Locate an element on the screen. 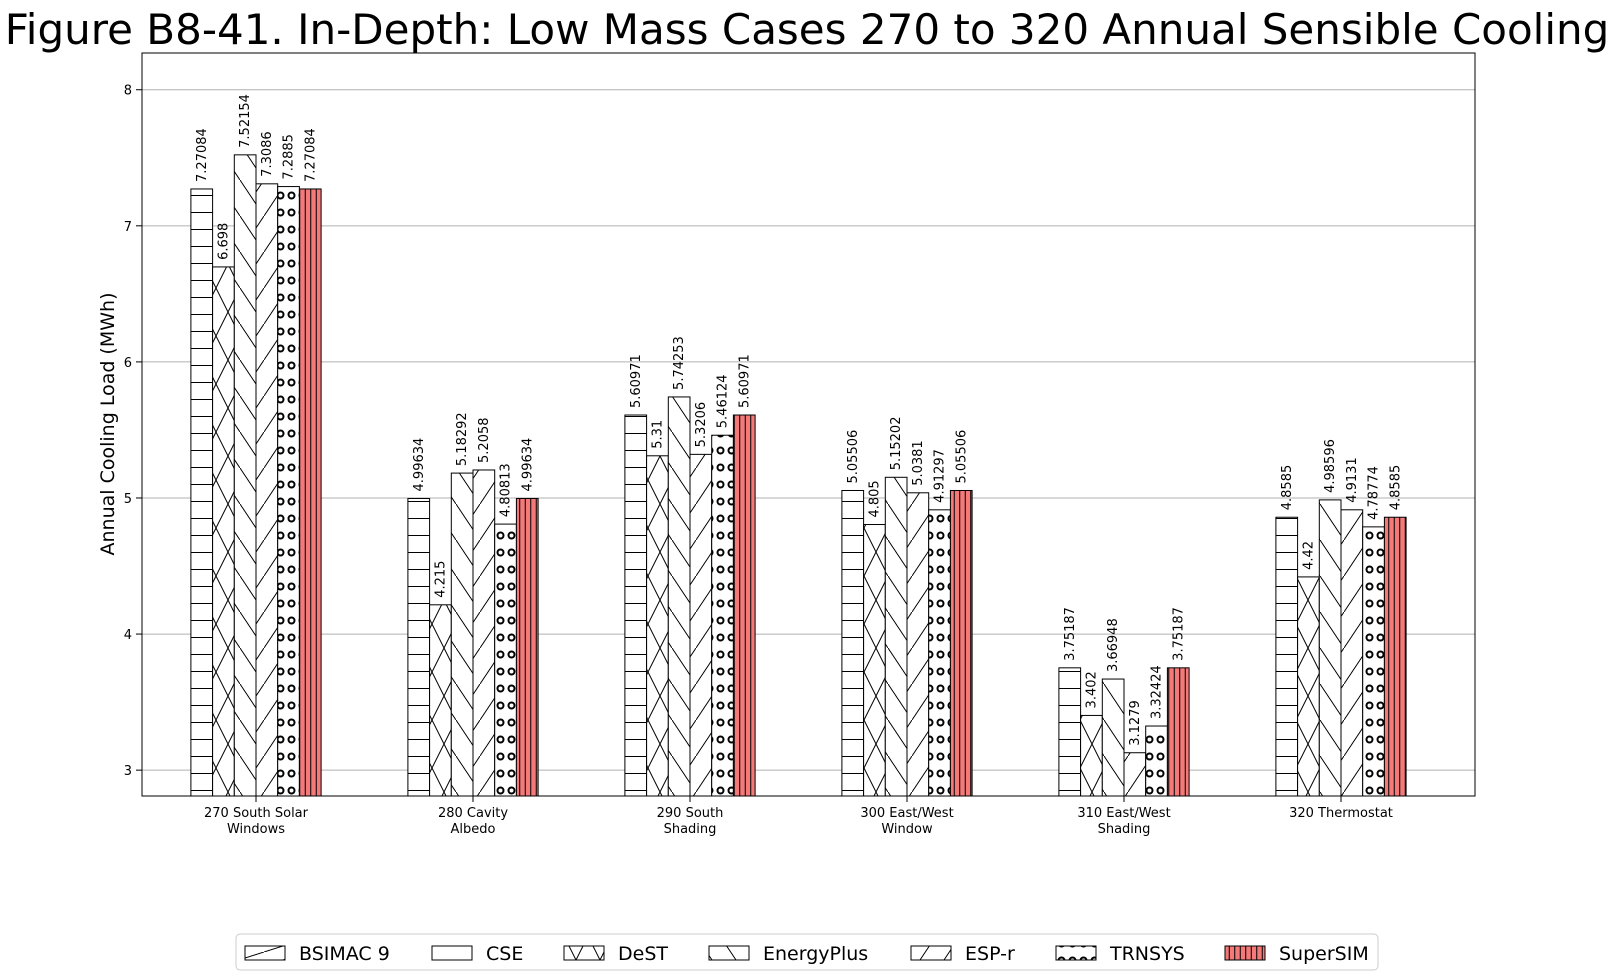  value-label-trnsys-5: 4.78774 is located at coordinates (1374, 493).